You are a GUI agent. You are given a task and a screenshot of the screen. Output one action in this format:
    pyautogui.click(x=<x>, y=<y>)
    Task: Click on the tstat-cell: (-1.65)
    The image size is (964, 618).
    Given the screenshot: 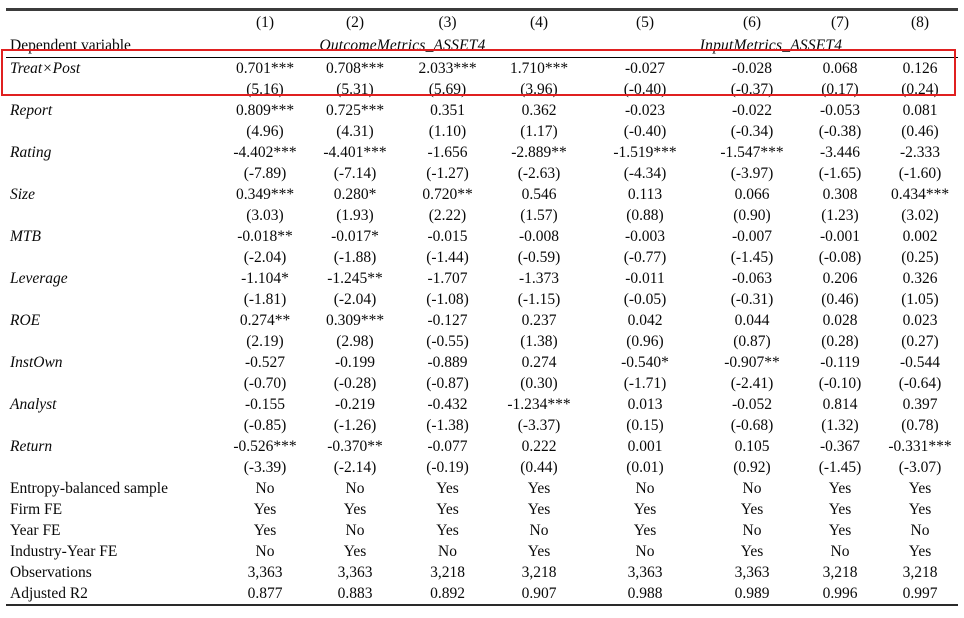 What is the action you would take?
    pyautogui.click(x=840, y=173)
    